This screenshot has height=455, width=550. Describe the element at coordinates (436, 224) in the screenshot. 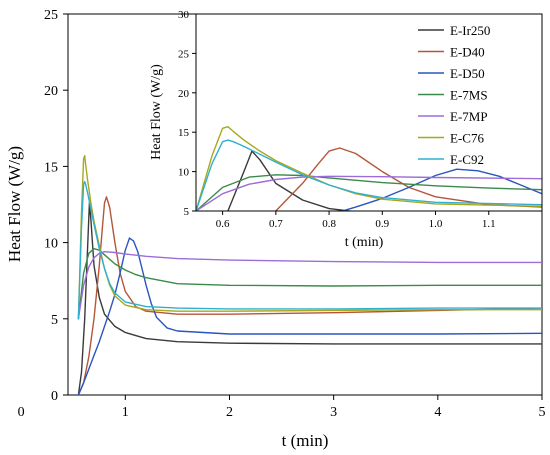

I see `inset-x-tick-label: 1.0` at that location.